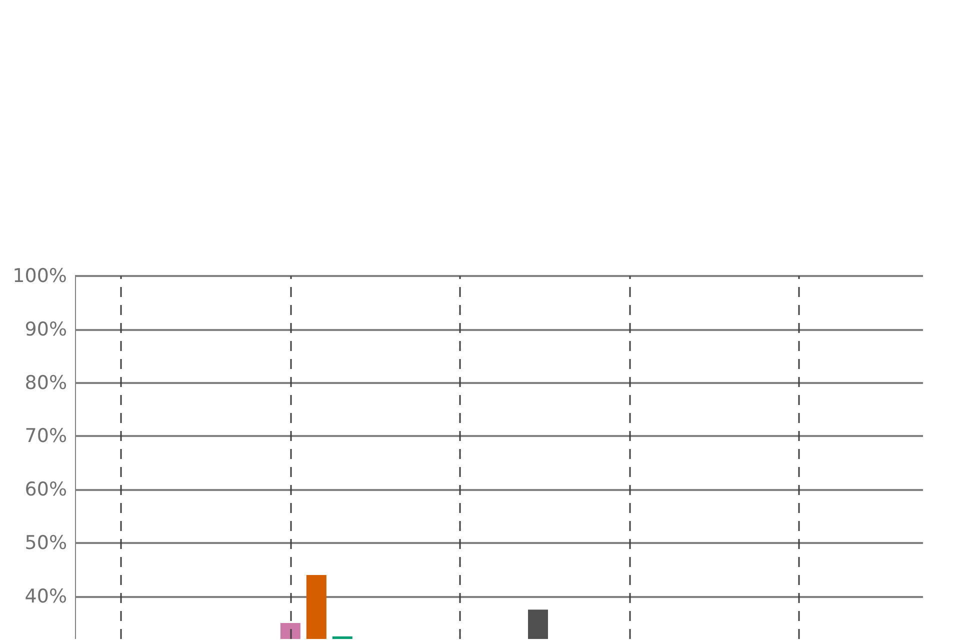 This screenshot has height=640, width=960. What do you see at coordinates (45, 329) in the screenshot?
I see `y-tick-label: 90%` at bounding box center [45, 329].